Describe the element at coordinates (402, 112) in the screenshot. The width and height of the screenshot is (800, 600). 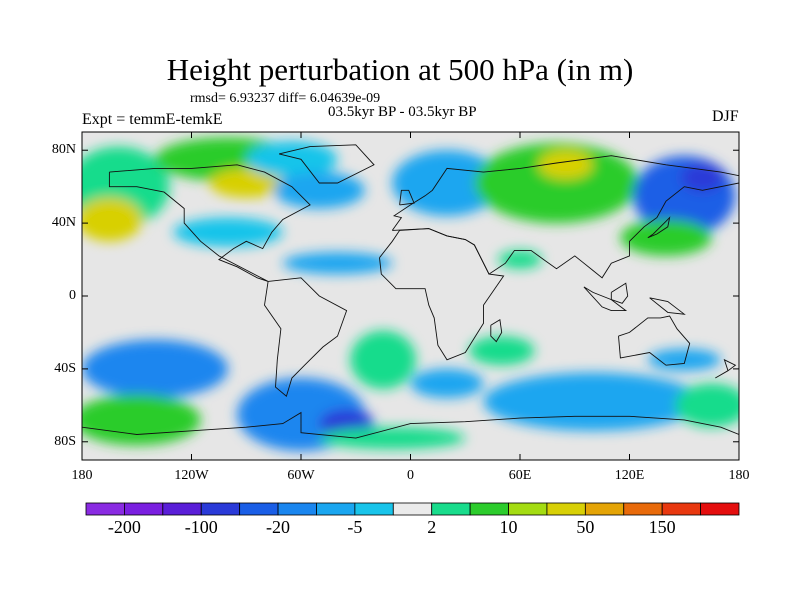
I see `period-label: 03.5kyr BP - 03.5kyr BP` at that location.